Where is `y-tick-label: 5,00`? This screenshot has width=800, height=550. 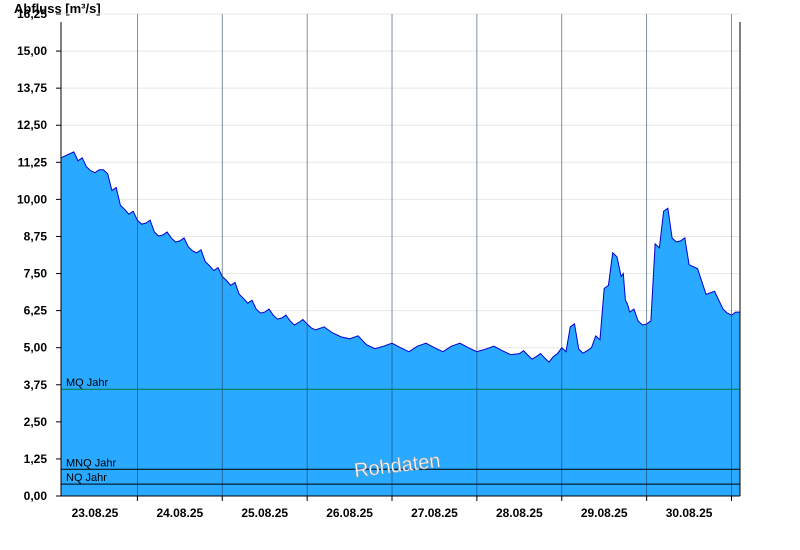
y-tick-label: 5,00 is located at coordinates (36, 348).